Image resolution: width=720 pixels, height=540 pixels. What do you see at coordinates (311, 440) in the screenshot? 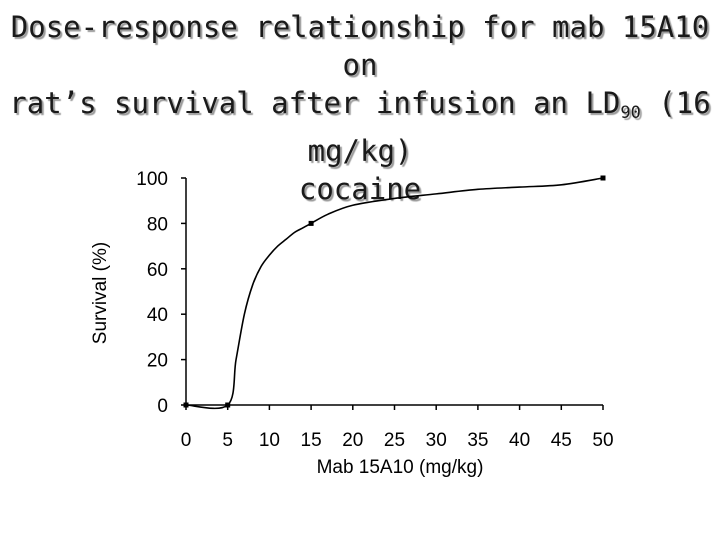
I see `x-tick-label: 15` at bounding box center [311, 440].